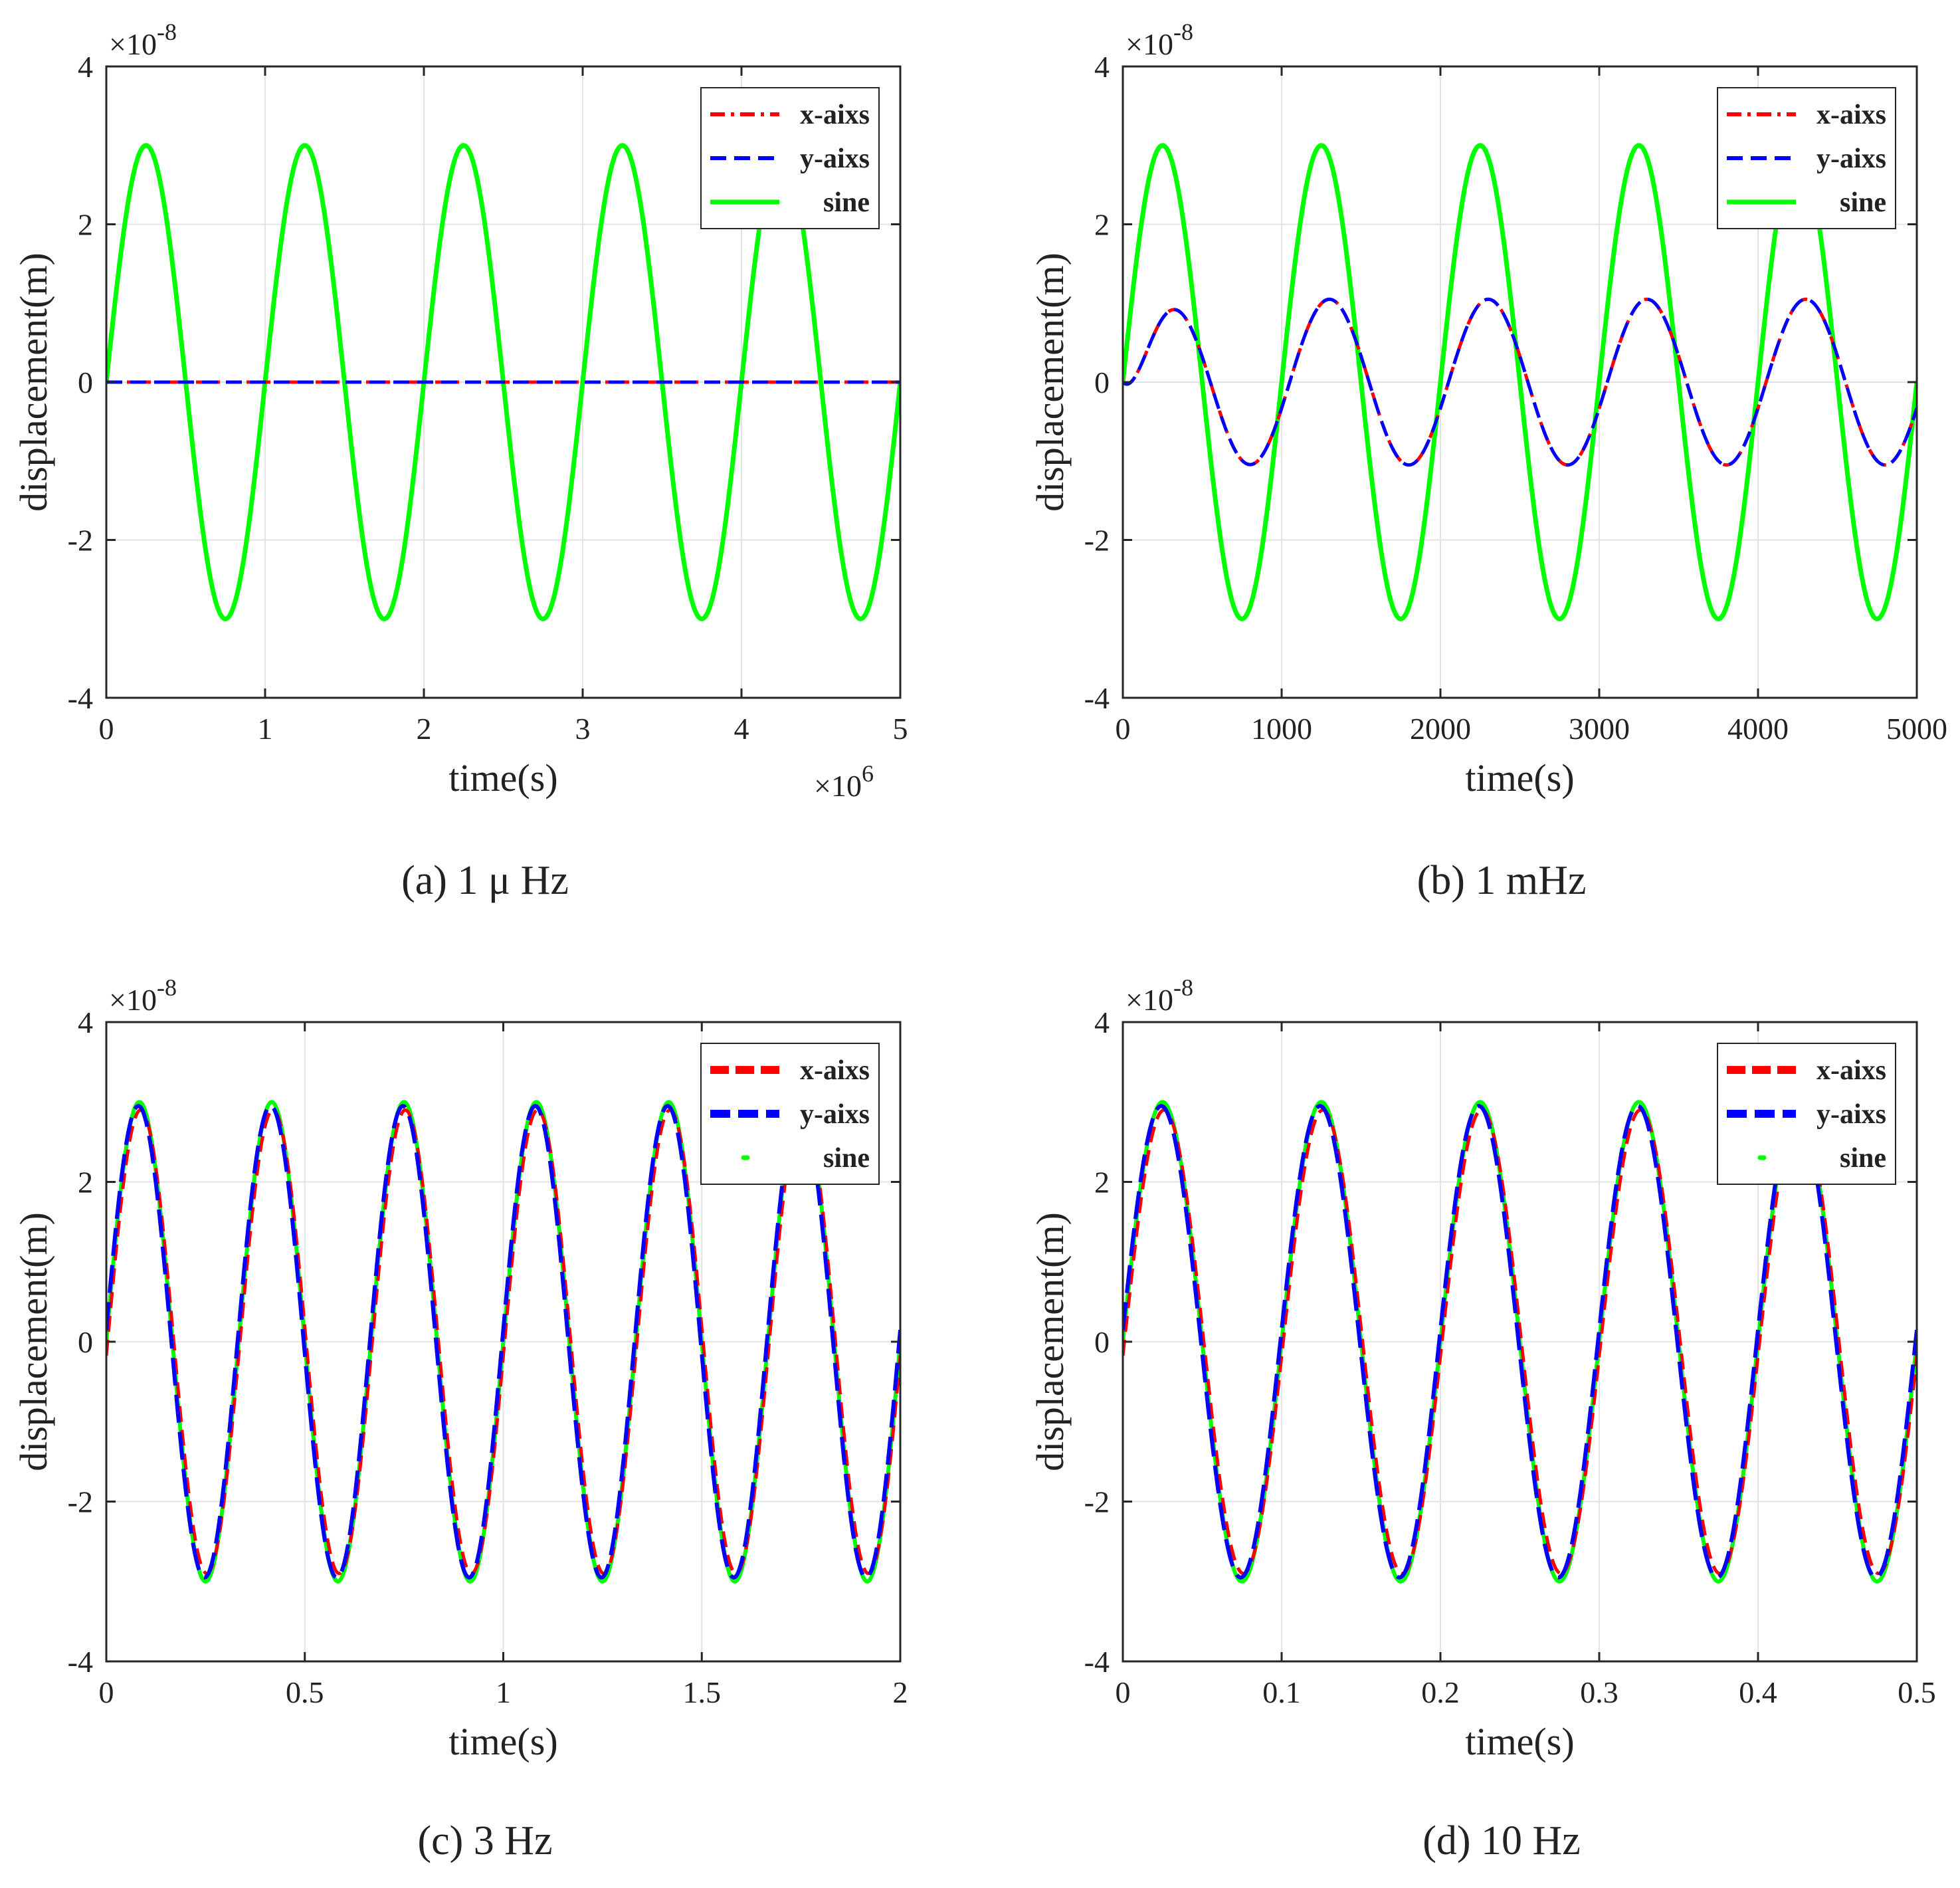 The width and height of the screenshot is (1960, 1888). Describe the element at coordinates (741, 729) in the screenshot. I see `x-tick-label: 4` at that location.